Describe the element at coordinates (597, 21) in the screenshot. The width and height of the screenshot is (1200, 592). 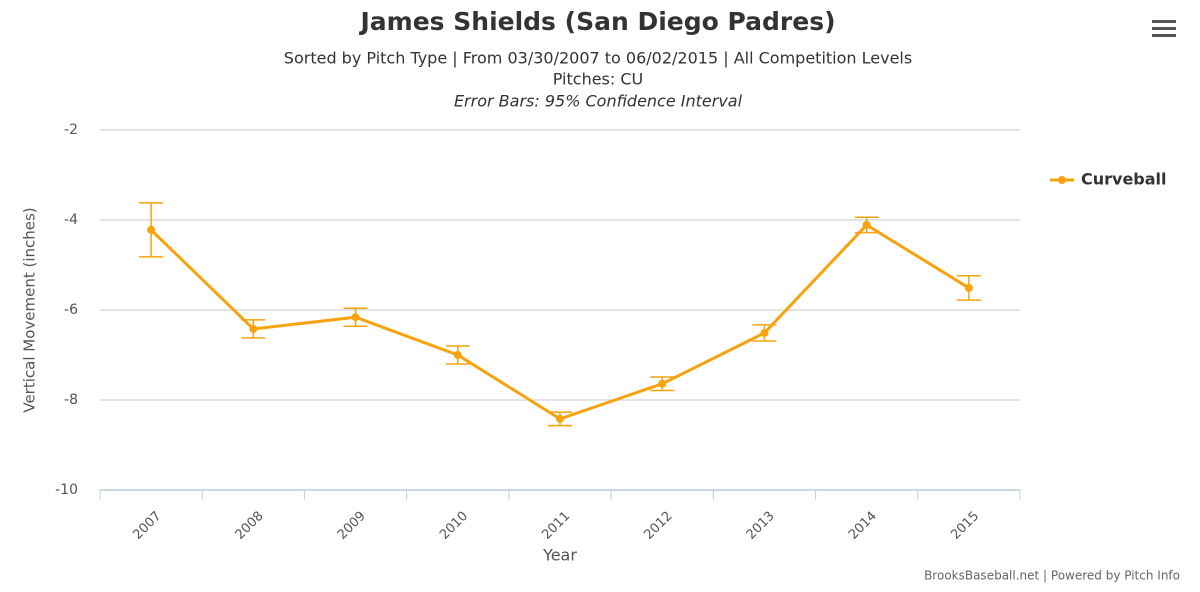
I see `chart-title: James Shields (San Diego Padres)` at that location.